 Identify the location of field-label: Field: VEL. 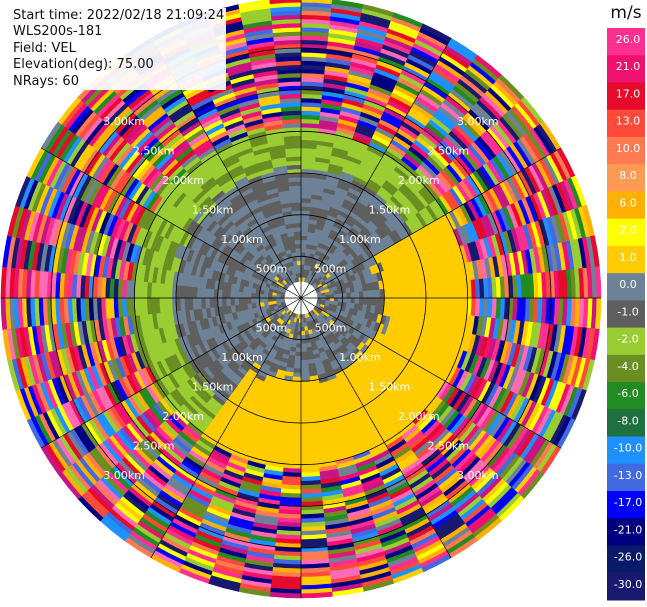
(44, 48).